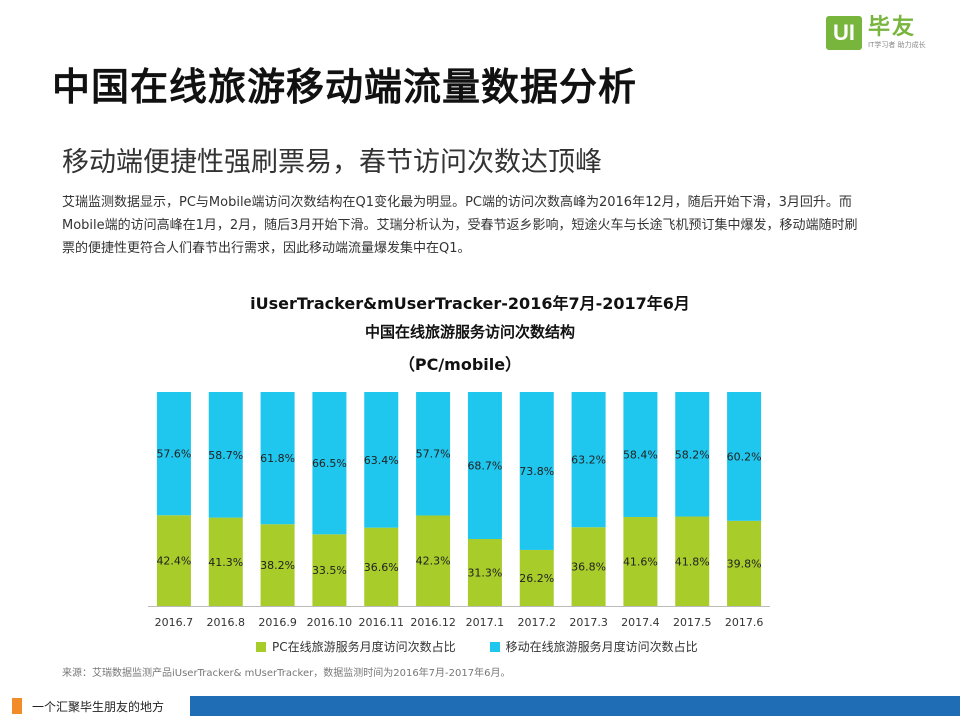  I want to click on bar-pc-2017.4, so click(640, 561).